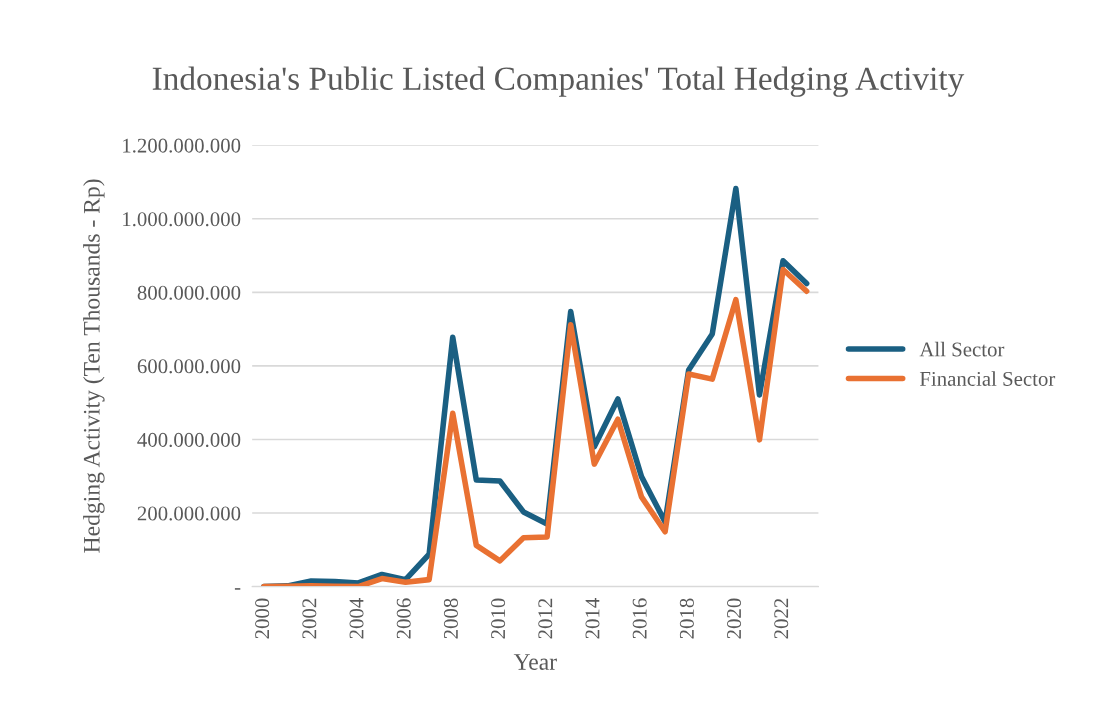 The image size is (1106, 726). I want to click on x-tick-label: 2006, so click(403, 618).